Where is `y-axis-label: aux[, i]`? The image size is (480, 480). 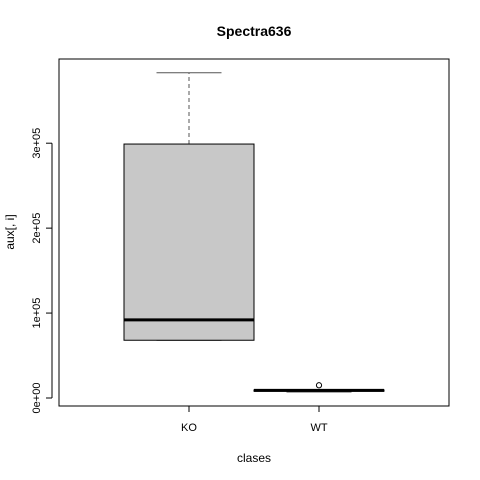 y-axis-label: aux[, i] is located at coordinates (10, 231).